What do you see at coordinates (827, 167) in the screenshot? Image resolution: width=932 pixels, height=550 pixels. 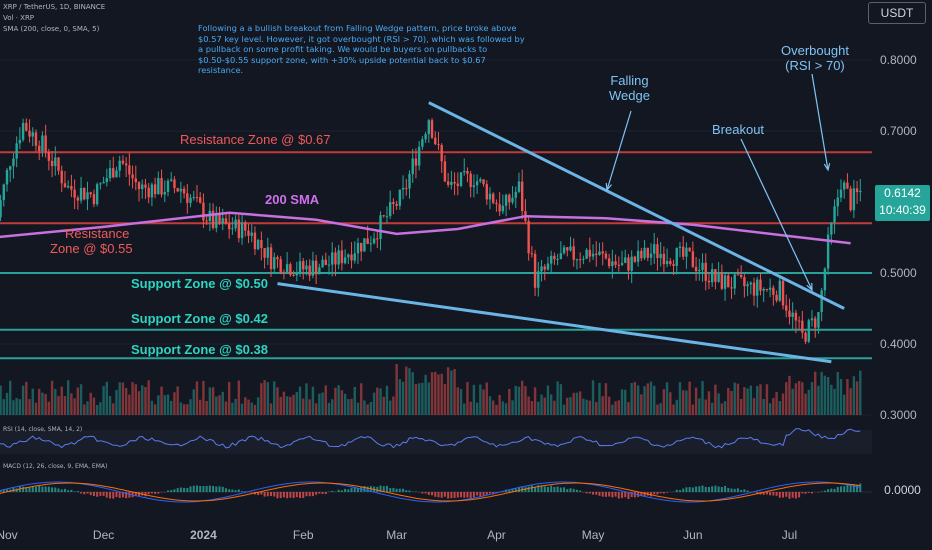 I see `arrow-head` at bounding box center [827, 167].